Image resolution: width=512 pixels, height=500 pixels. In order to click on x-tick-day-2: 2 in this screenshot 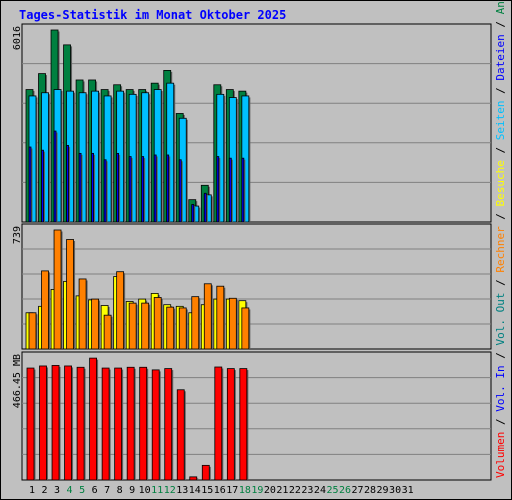, I will do `click(45, 490)`.